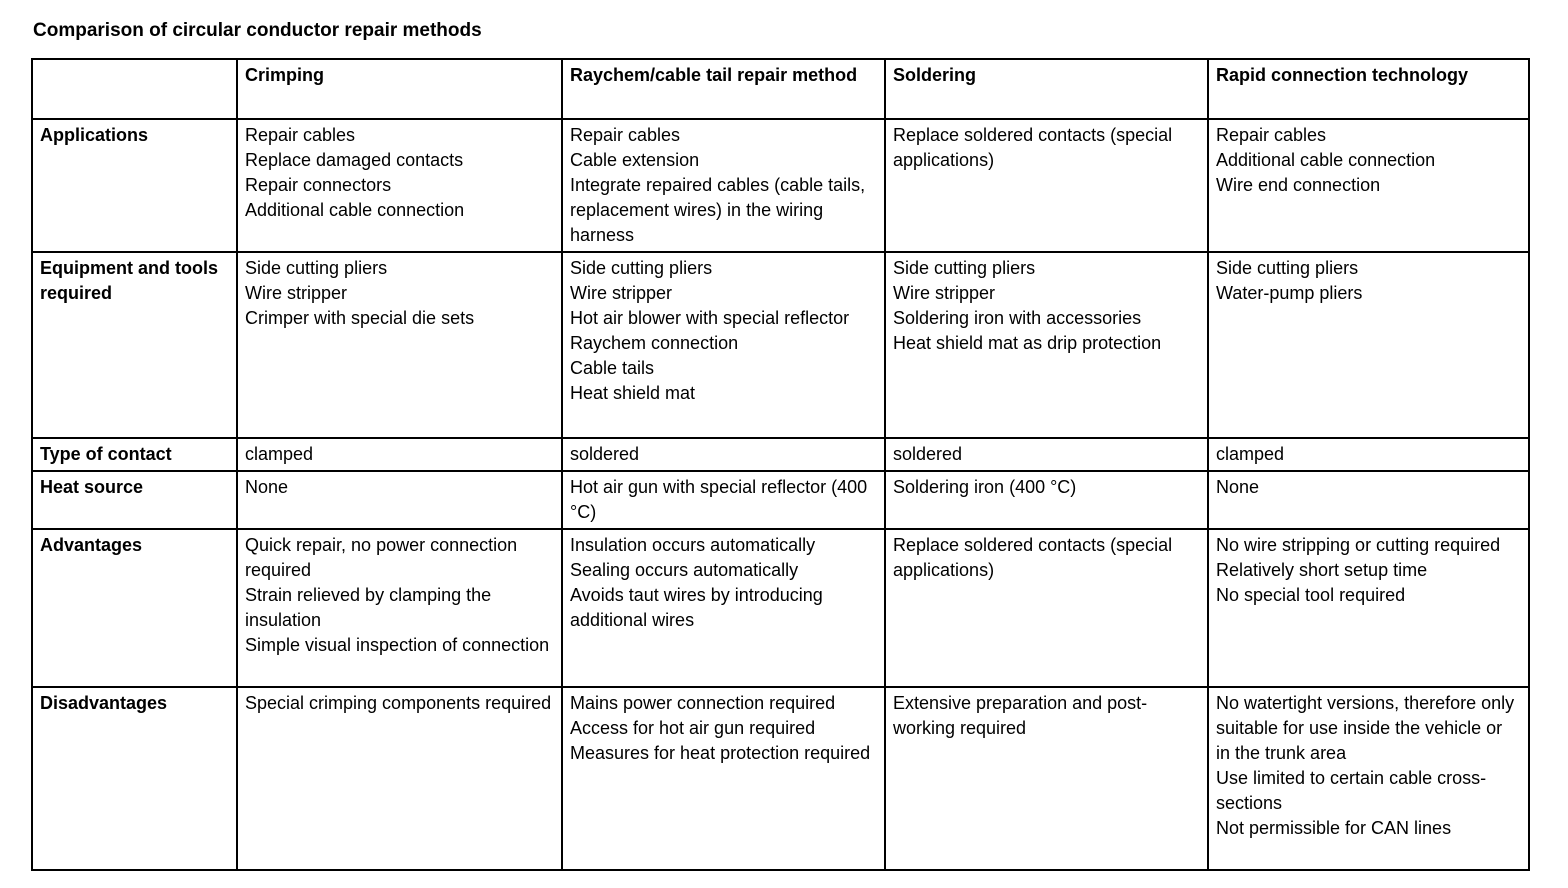 The height and width of the screenshot is (888, 1568). What do you see at coordinates (399, 89) in the screenshot?
I see `header-cell-crimping: Crimping` at bounding box center [399, 89].